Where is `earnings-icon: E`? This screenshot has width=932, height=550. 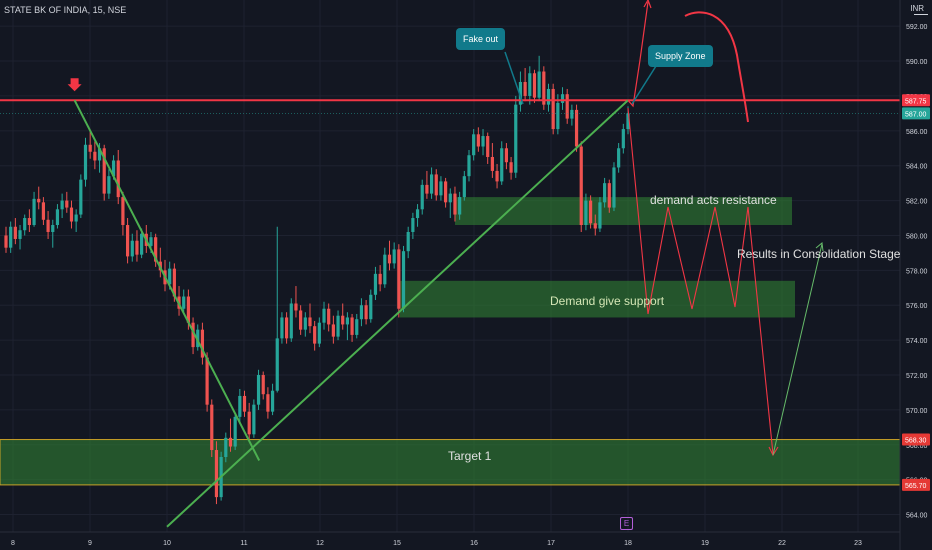 earnings-icon: E is located at coordinates (626, 523).